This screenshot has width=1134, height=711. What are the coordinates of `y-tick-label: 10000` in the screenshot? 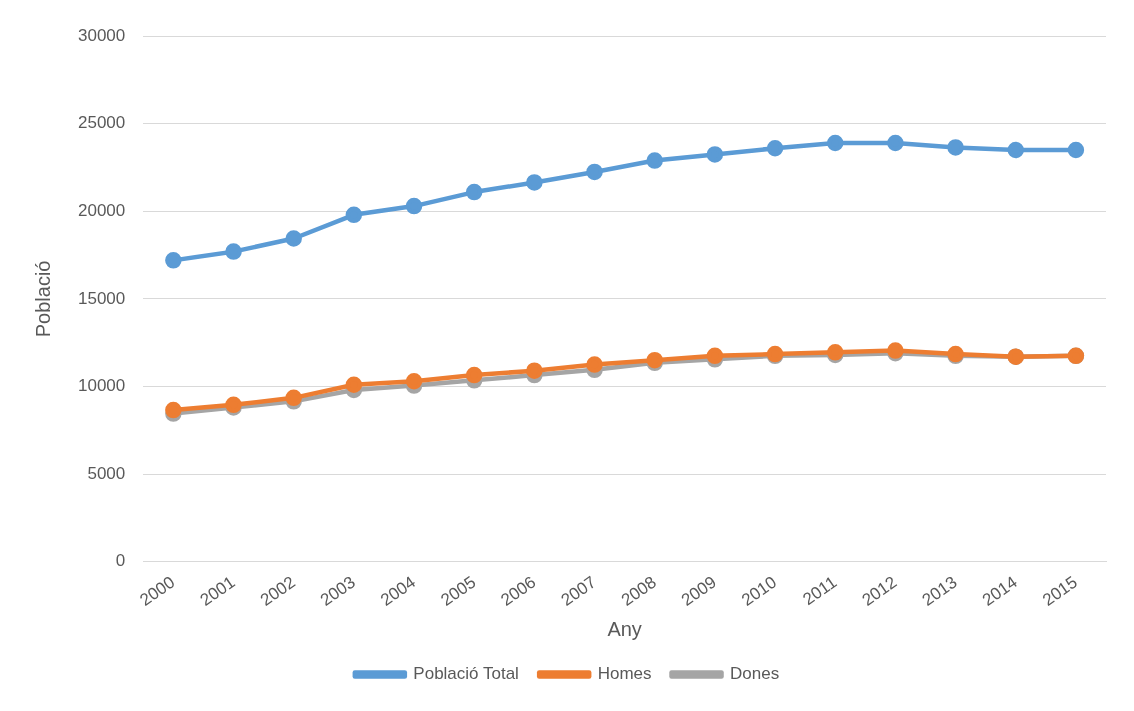 It's located at (101, 386).